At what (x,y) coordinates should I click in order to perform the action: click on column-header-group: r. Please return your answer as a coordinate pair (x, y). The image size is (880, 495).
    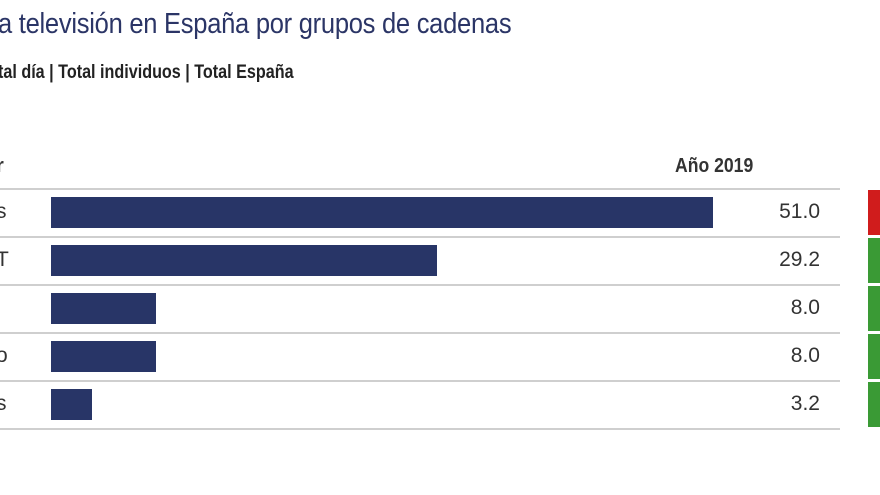
    Looking at the image, I should click on (2, 166).